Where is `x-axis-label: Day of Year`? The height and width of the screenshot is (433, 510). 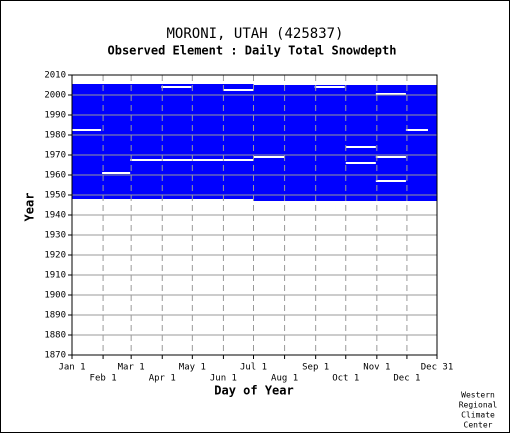 x-axis-label: Day of Year is located at coordinates (253, 391).